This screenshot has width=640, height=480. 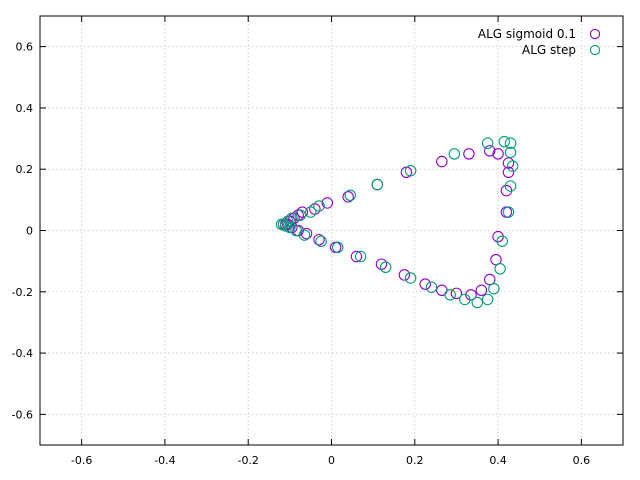 I want to click on series-alg-sigmoid, so click(x=397, y=223).